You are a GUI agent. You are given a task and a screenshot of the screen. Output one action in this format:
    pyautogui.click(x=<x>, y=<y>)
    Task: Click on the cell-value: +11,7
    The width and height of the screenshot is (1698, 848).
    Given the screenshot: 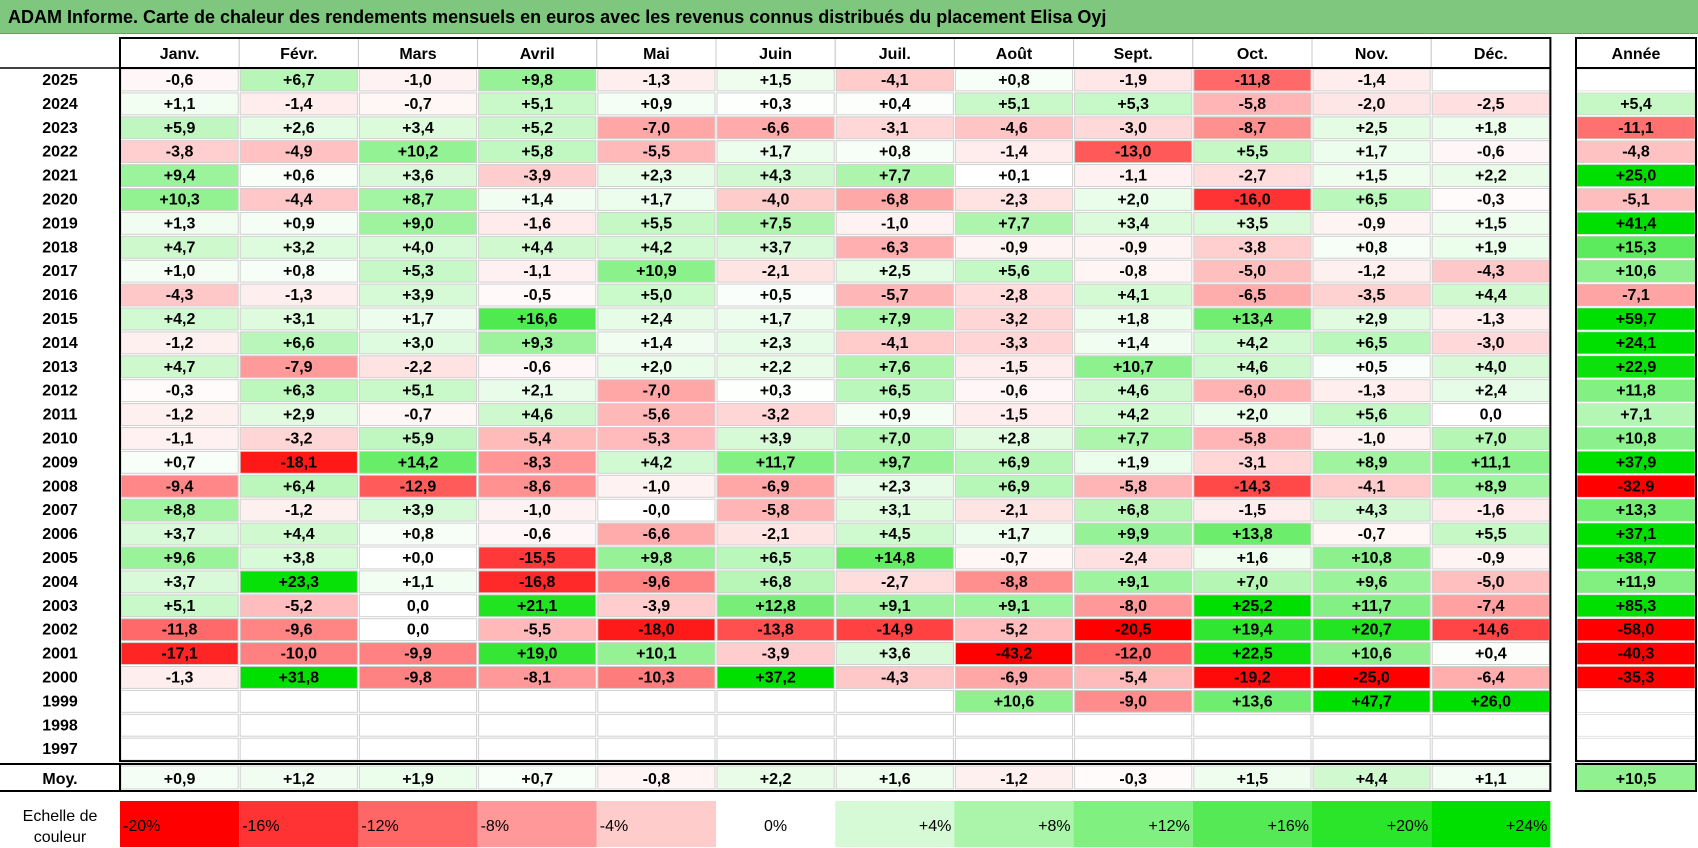 What is the action you would take?
    pyautogui.click(x=776, y=462)
    